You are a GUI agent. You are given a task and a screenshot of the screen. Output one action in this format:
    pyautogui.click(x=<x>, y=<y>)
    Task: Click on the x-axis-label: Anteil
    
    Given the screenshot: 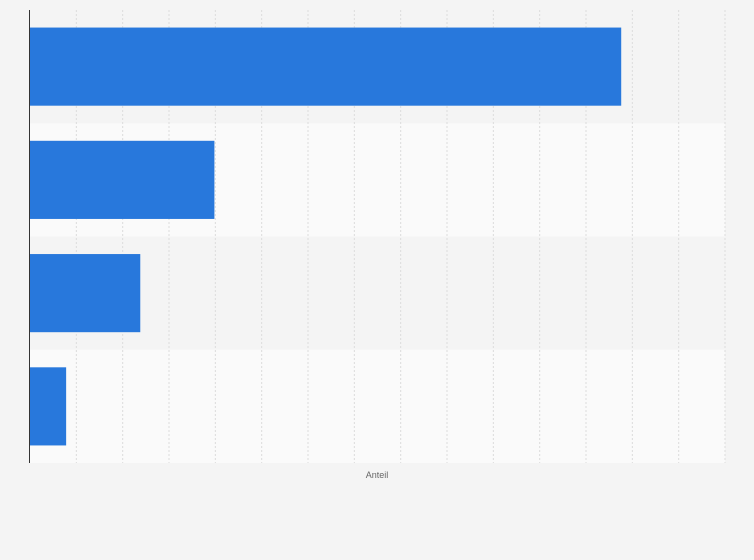 What is the action you would take?
    pyautogui.click(x=377, y=475)
    